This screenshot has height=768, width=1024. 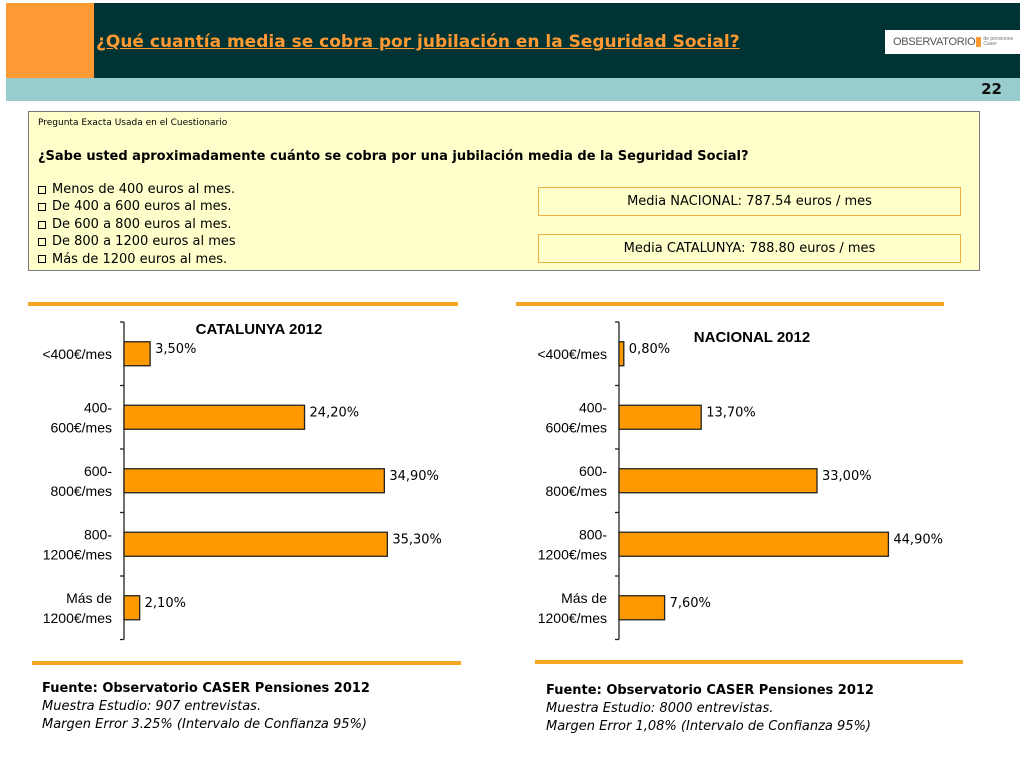 What do you see at coordinates (142, 207) in the screenshot?
I see `option-label: De 400 a 600 euros al mes.` at bounding box center [142, 207].